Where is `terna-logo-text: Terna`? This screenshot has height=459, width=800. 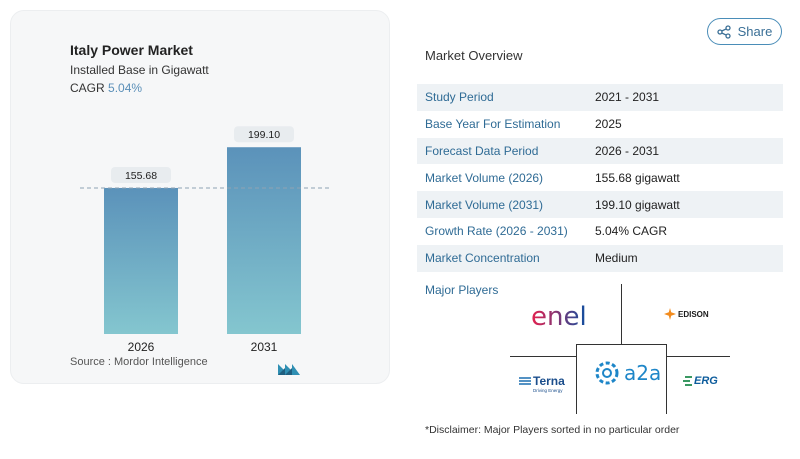
terna-logo-text: Terna is located at coordinates (549, 381).